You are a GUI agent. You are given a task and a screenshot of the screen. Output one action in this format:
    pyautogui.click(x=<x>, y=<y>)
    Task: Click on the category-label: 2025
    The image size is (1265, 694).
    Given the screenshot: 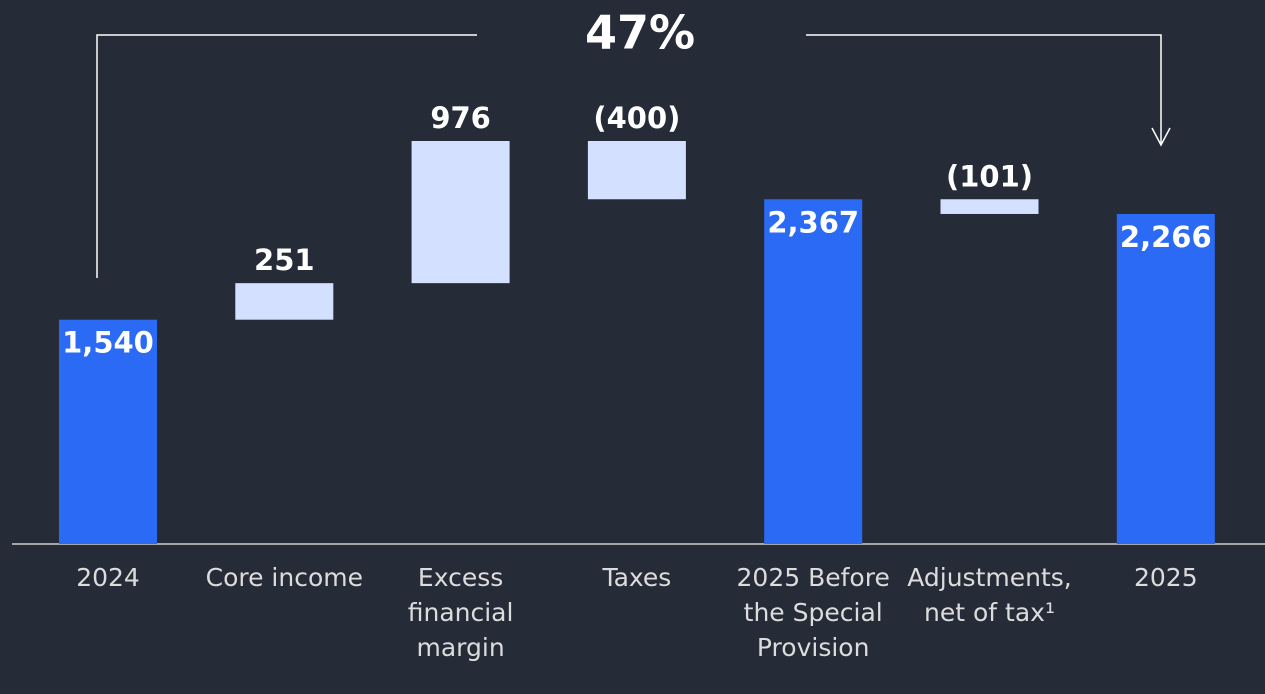 What is the action you would take?
    pyautogui.click(x=1165, y=577)
    